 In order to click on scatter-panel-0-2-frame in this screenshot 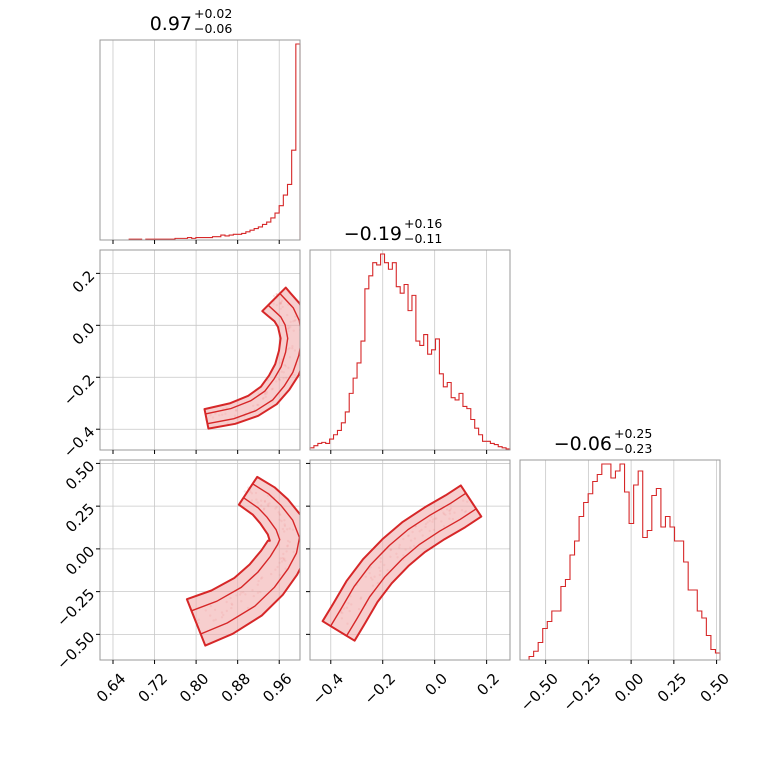, I will do `click(200, 560)`.